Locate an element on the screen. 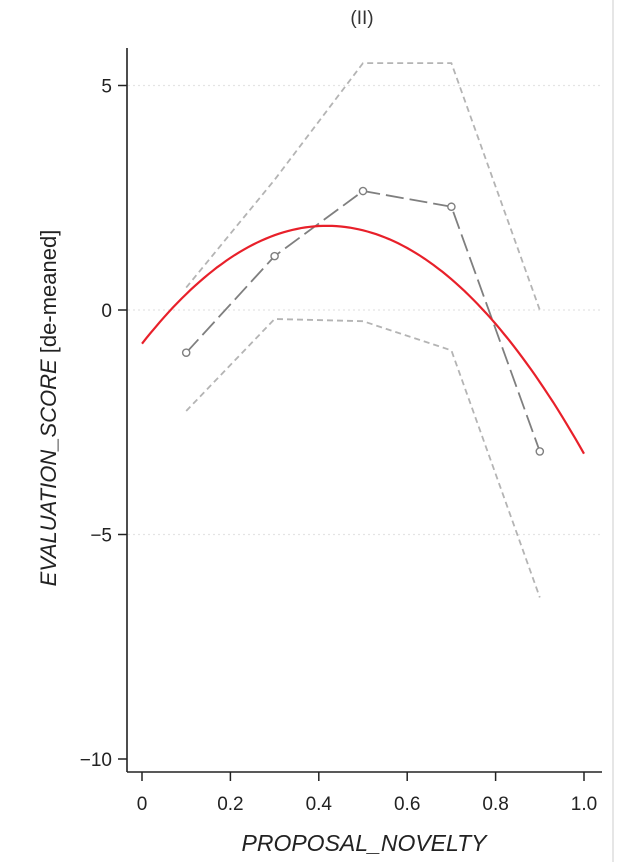 Image resolution: width=618 pixels, height=862 pixels. x-tick-label: 0.8 is located at coordinates (495, 804).